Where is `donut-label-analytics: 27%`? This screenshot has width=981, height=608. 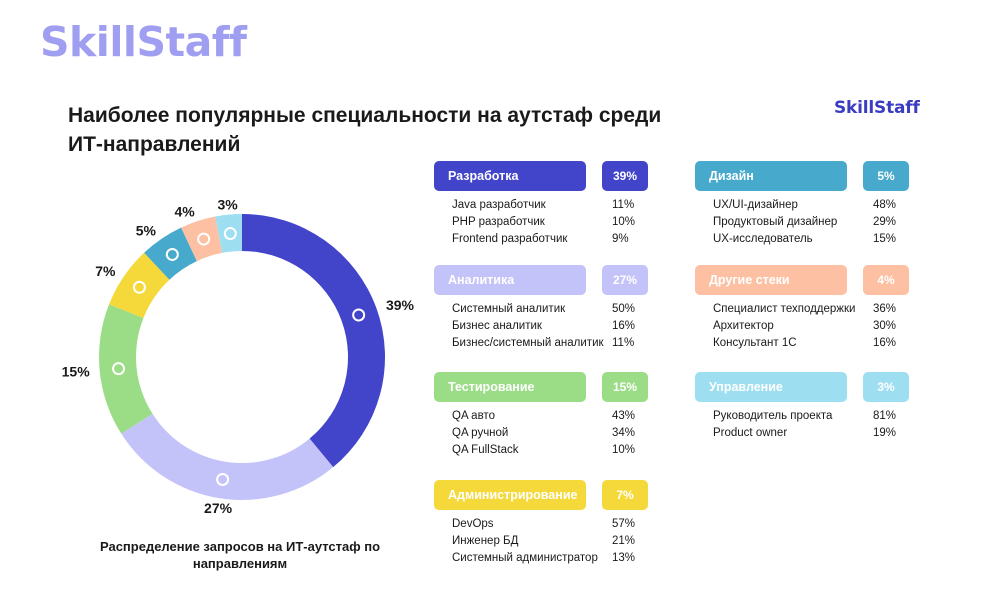
donut-label-analytics: 27% is located at coordinates (218, 508).